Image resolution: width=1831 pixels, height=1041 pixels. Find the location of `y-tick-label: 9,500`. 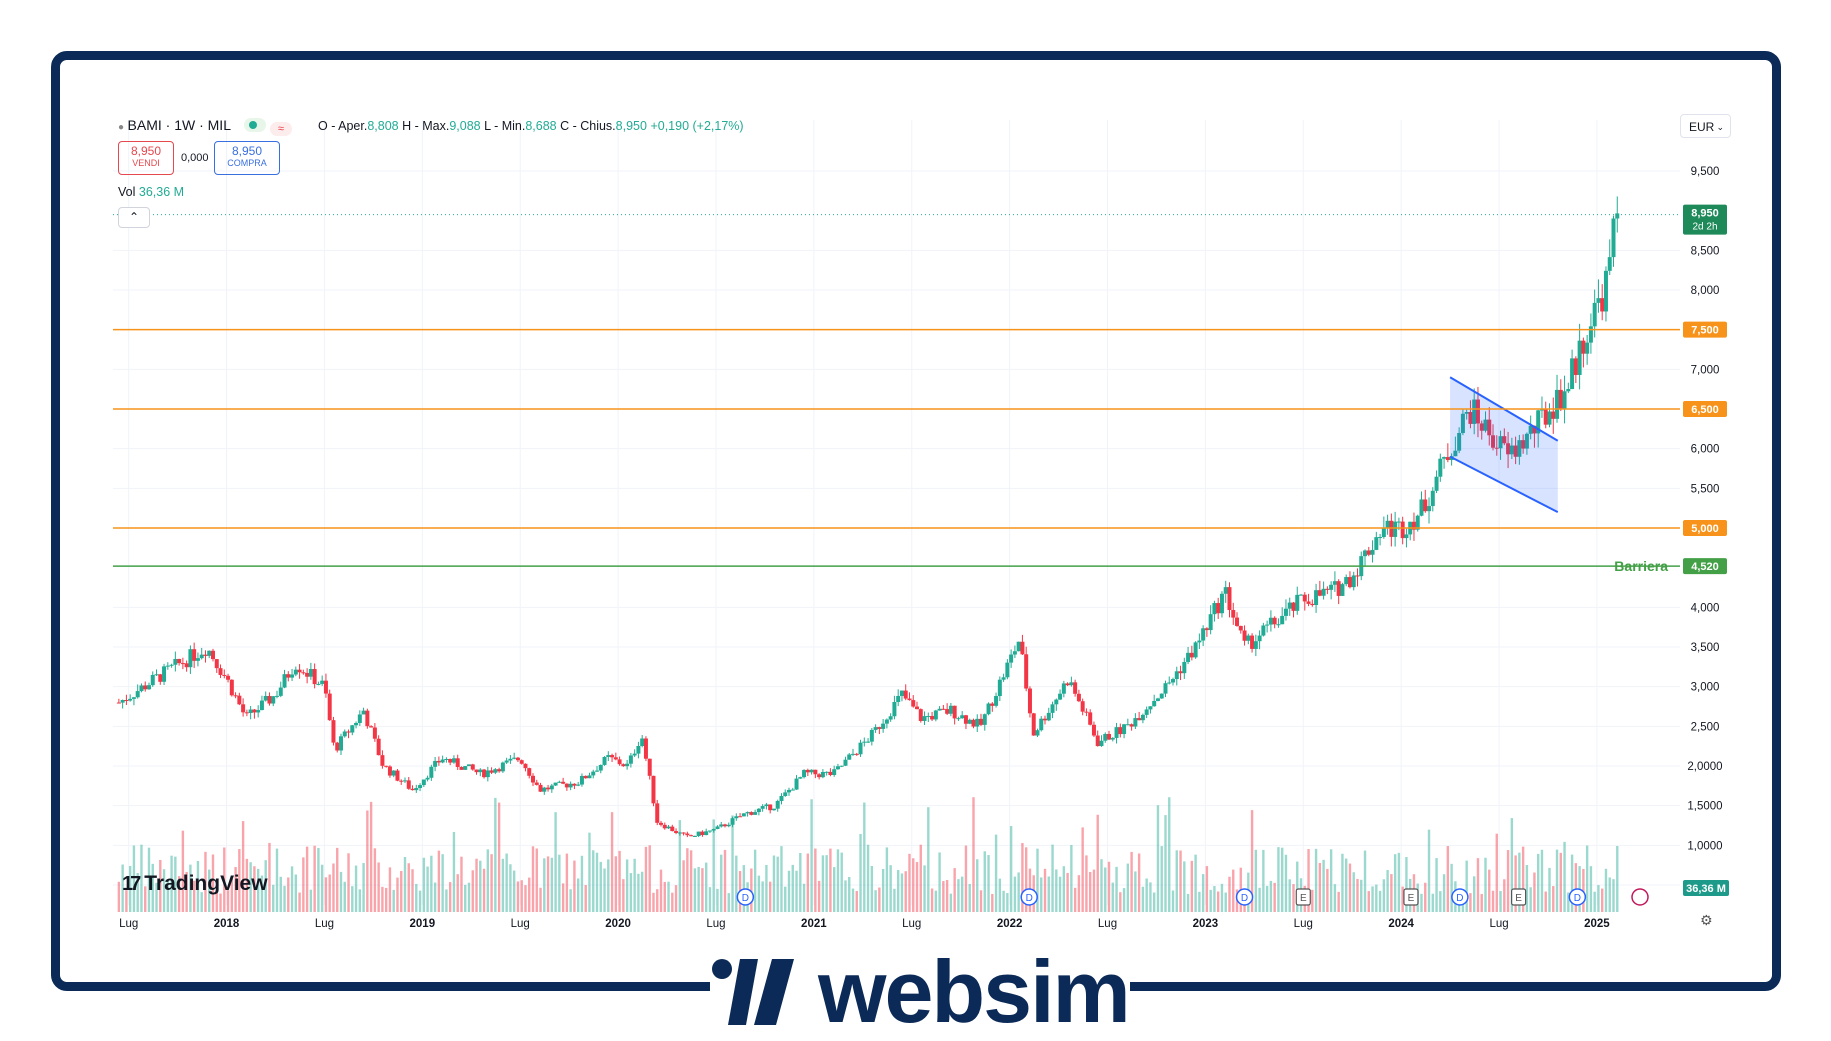

y-tick-label: 9,500 is located at coordinates (1705, 172).